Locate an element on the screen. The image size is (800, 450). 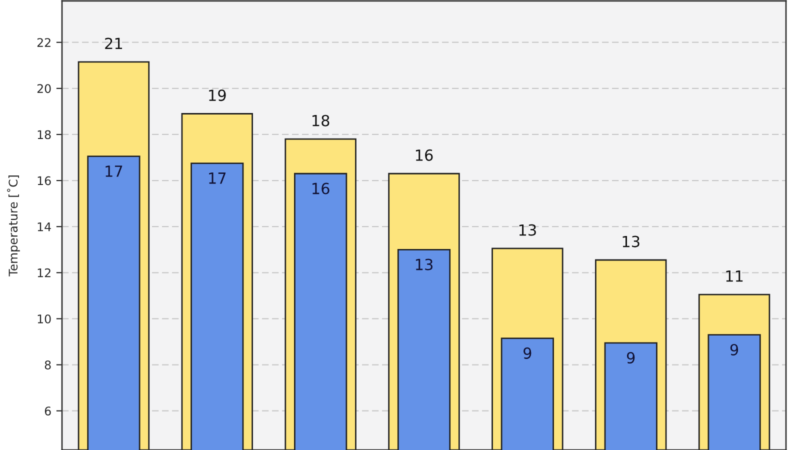
y-tick-label: 12 is located at coordinates (44, 273).